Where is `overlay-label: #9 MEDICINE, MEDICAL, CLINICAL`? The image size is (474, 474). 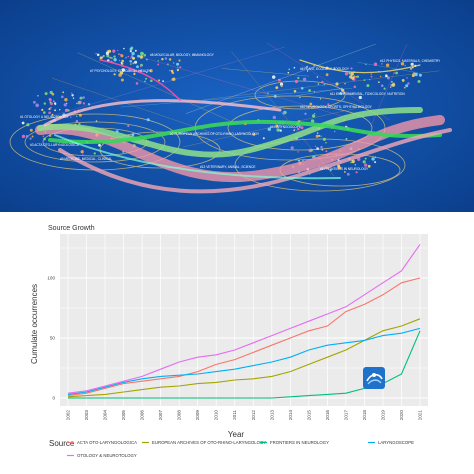
overlay-label: #9 MEDICINE, MEDICAL, CLINICAL is located at coordinates (86, 159).